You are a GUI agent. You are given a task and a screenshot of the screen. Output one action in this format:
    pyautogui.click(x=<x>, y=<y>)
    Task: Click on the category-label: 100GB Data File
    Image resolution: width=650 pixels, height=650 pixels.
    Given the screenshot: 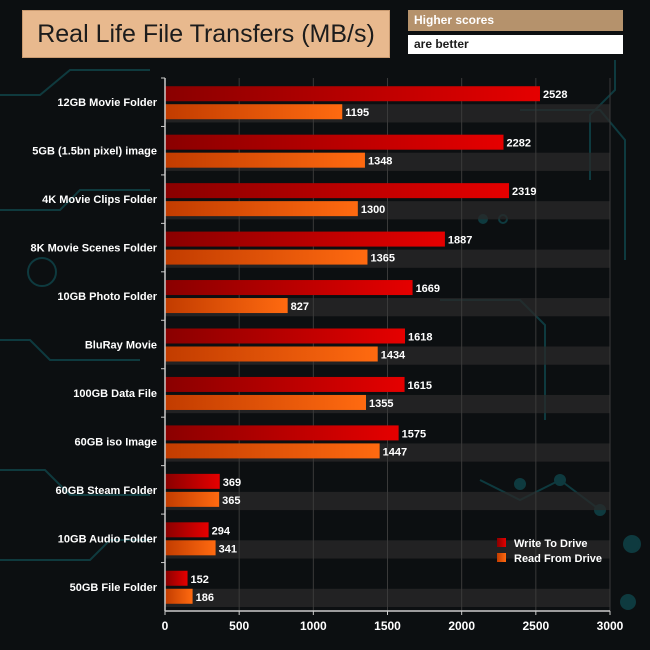 What is the action you would take?
    pyautogui.click(x=115, y=394)
    